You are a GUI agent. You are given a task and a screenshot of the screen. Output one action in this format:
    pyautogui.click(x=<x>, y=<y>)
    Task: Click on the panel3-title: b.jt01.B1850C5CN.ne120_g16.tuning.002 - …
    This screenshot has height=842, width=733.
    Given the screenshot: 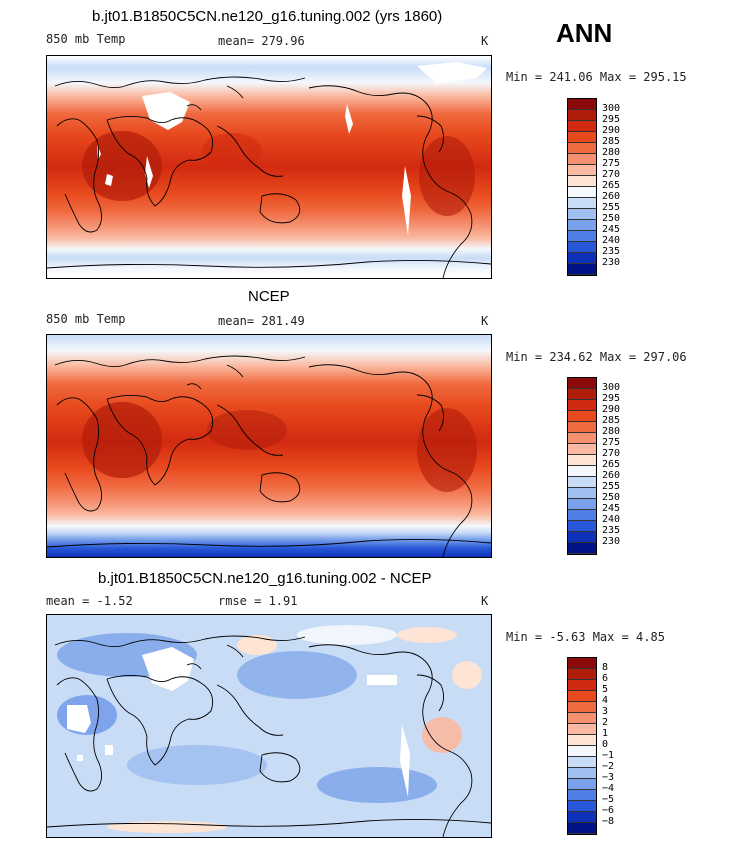 What is the action you would take?
    pyautogui.click(x=265, y=578)
    